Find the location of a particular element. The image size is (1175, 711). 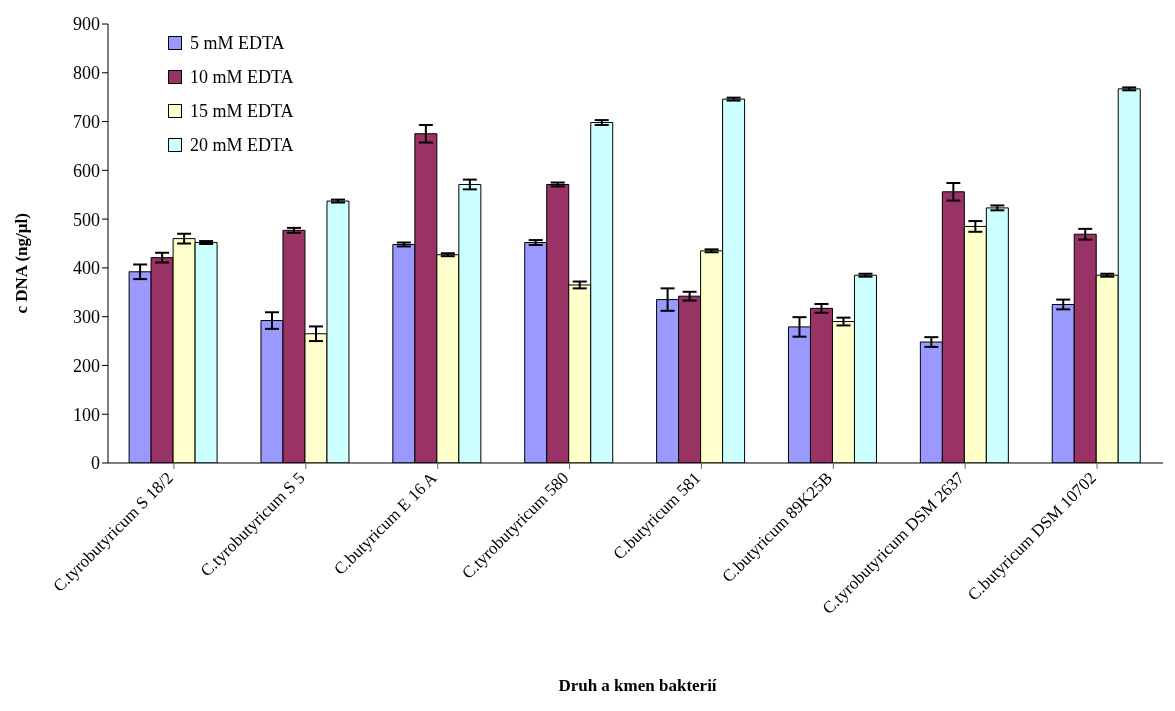

legend-label: 5 mM EDTA is located at coordinates (237, 43).